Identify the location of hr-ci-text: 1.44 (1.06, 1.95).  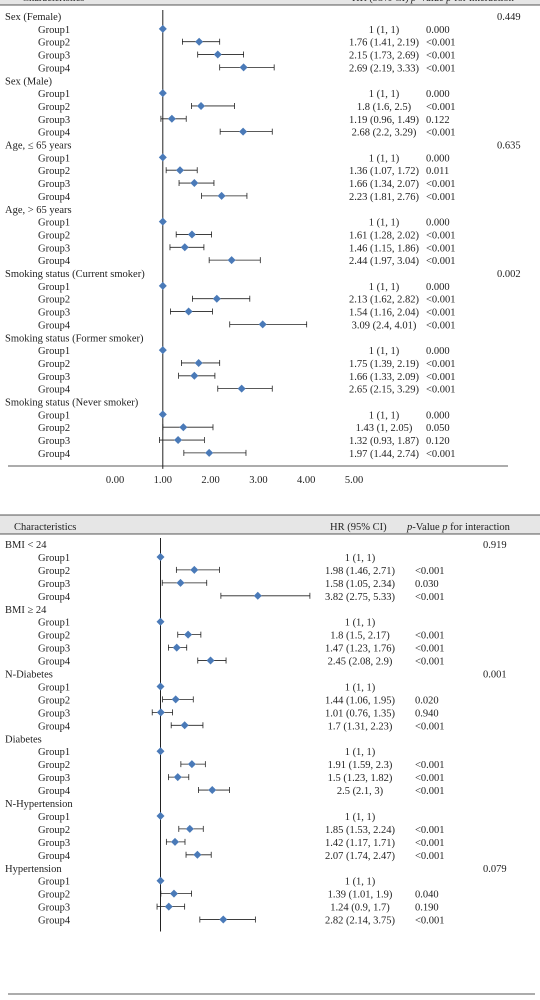
(360, 700).